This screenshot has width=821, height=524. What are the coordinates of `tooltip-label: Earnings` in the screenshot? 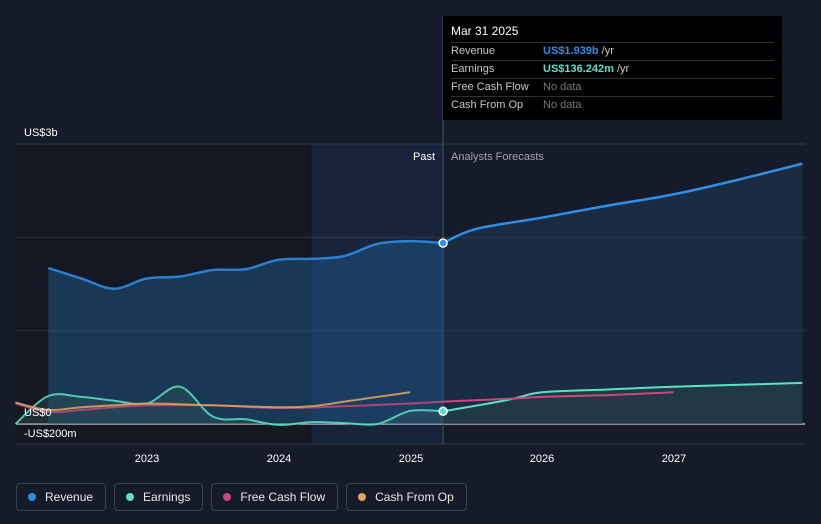 It's located at (473, 69).